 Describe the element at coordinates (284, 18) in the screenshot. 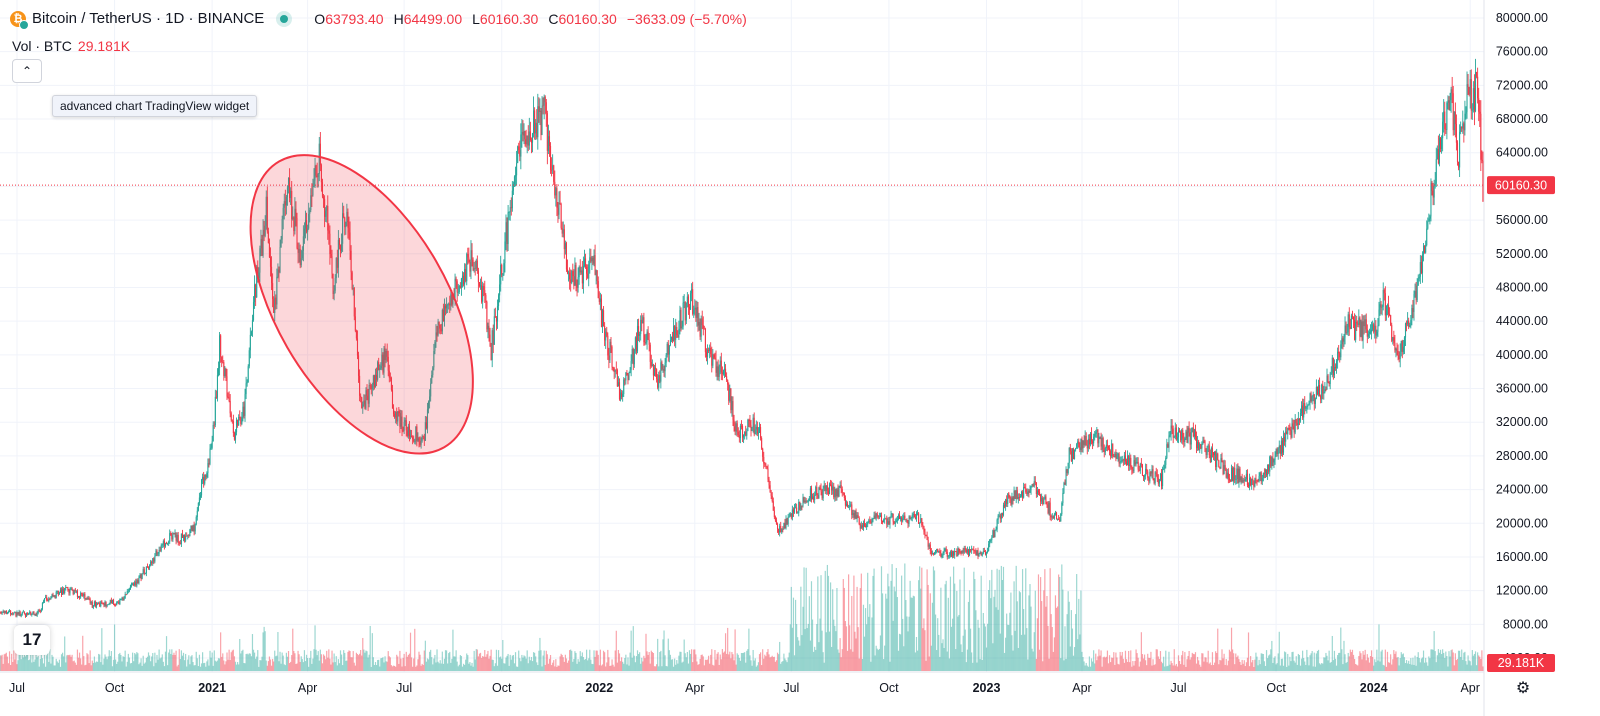

I see `market-status-icon` at that location.